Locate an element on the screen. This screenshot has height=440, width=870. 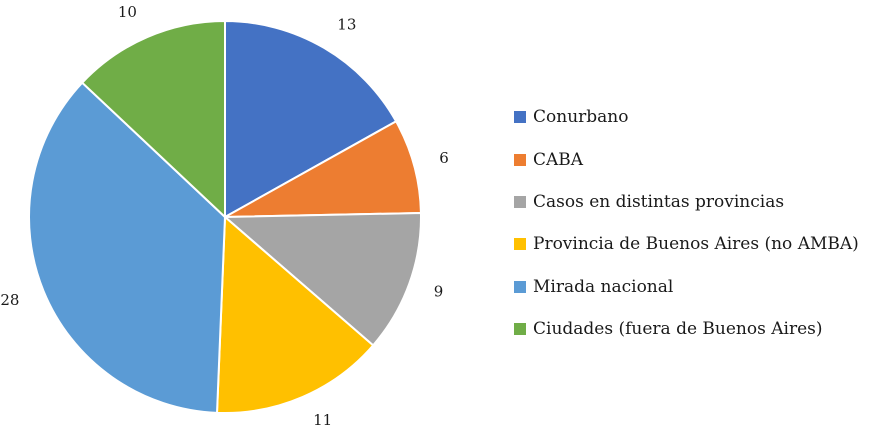
legend-label: Conurbano is located at coordinates (581, 117).